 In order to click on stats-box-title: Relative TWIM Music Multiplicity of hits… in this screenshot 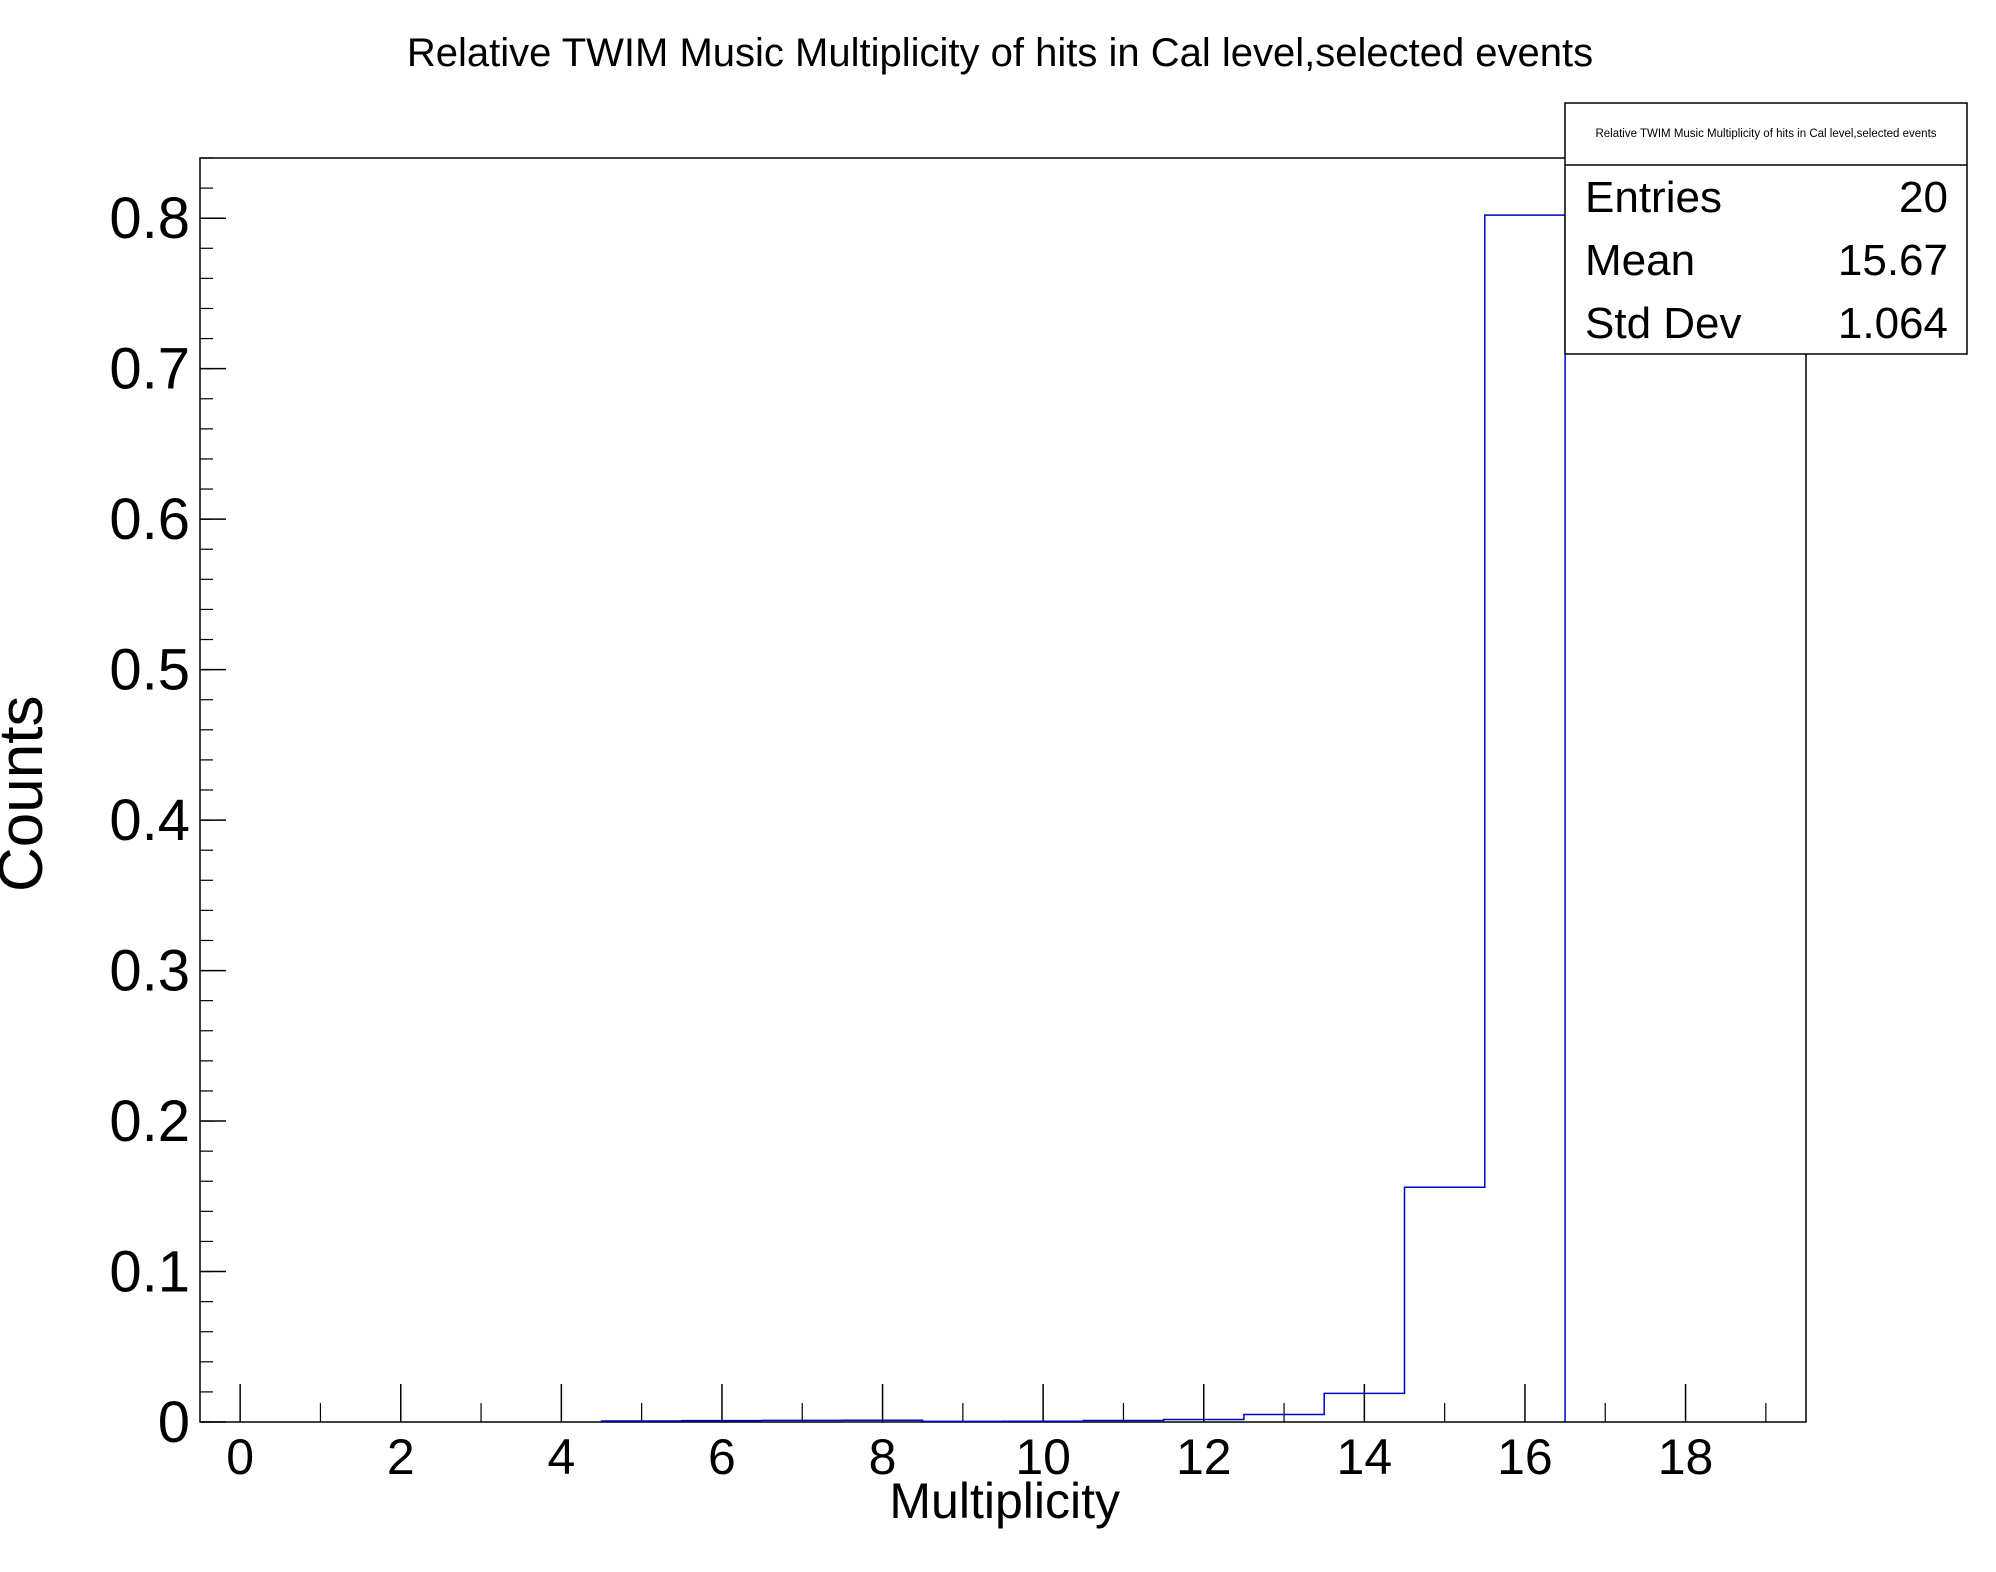, I will do `click(1765, 134)`.